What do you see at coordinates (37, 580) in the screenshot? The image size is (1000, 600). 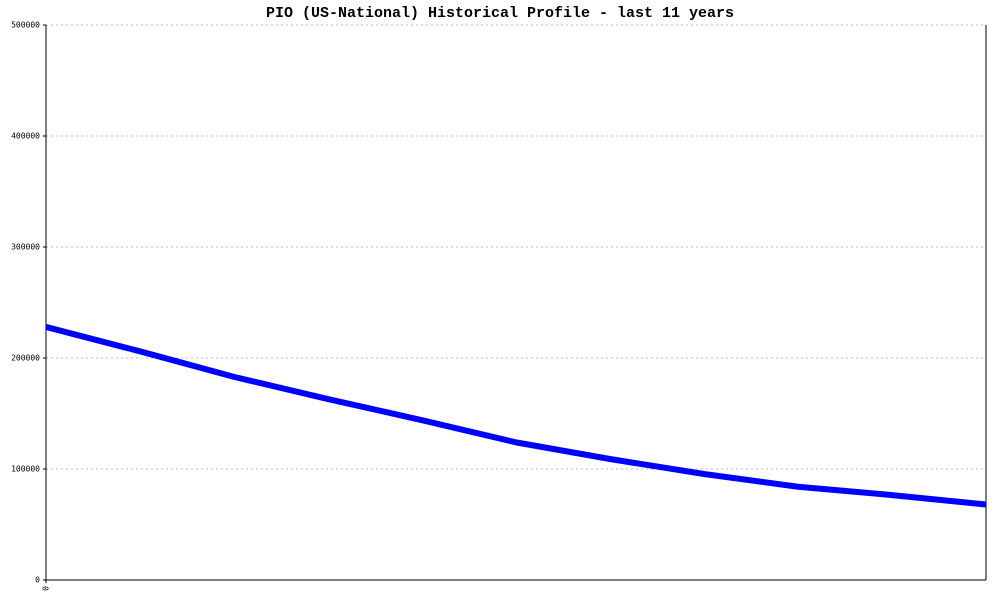 I see `y-tick-label: 0` at bounding box center [37, 580].